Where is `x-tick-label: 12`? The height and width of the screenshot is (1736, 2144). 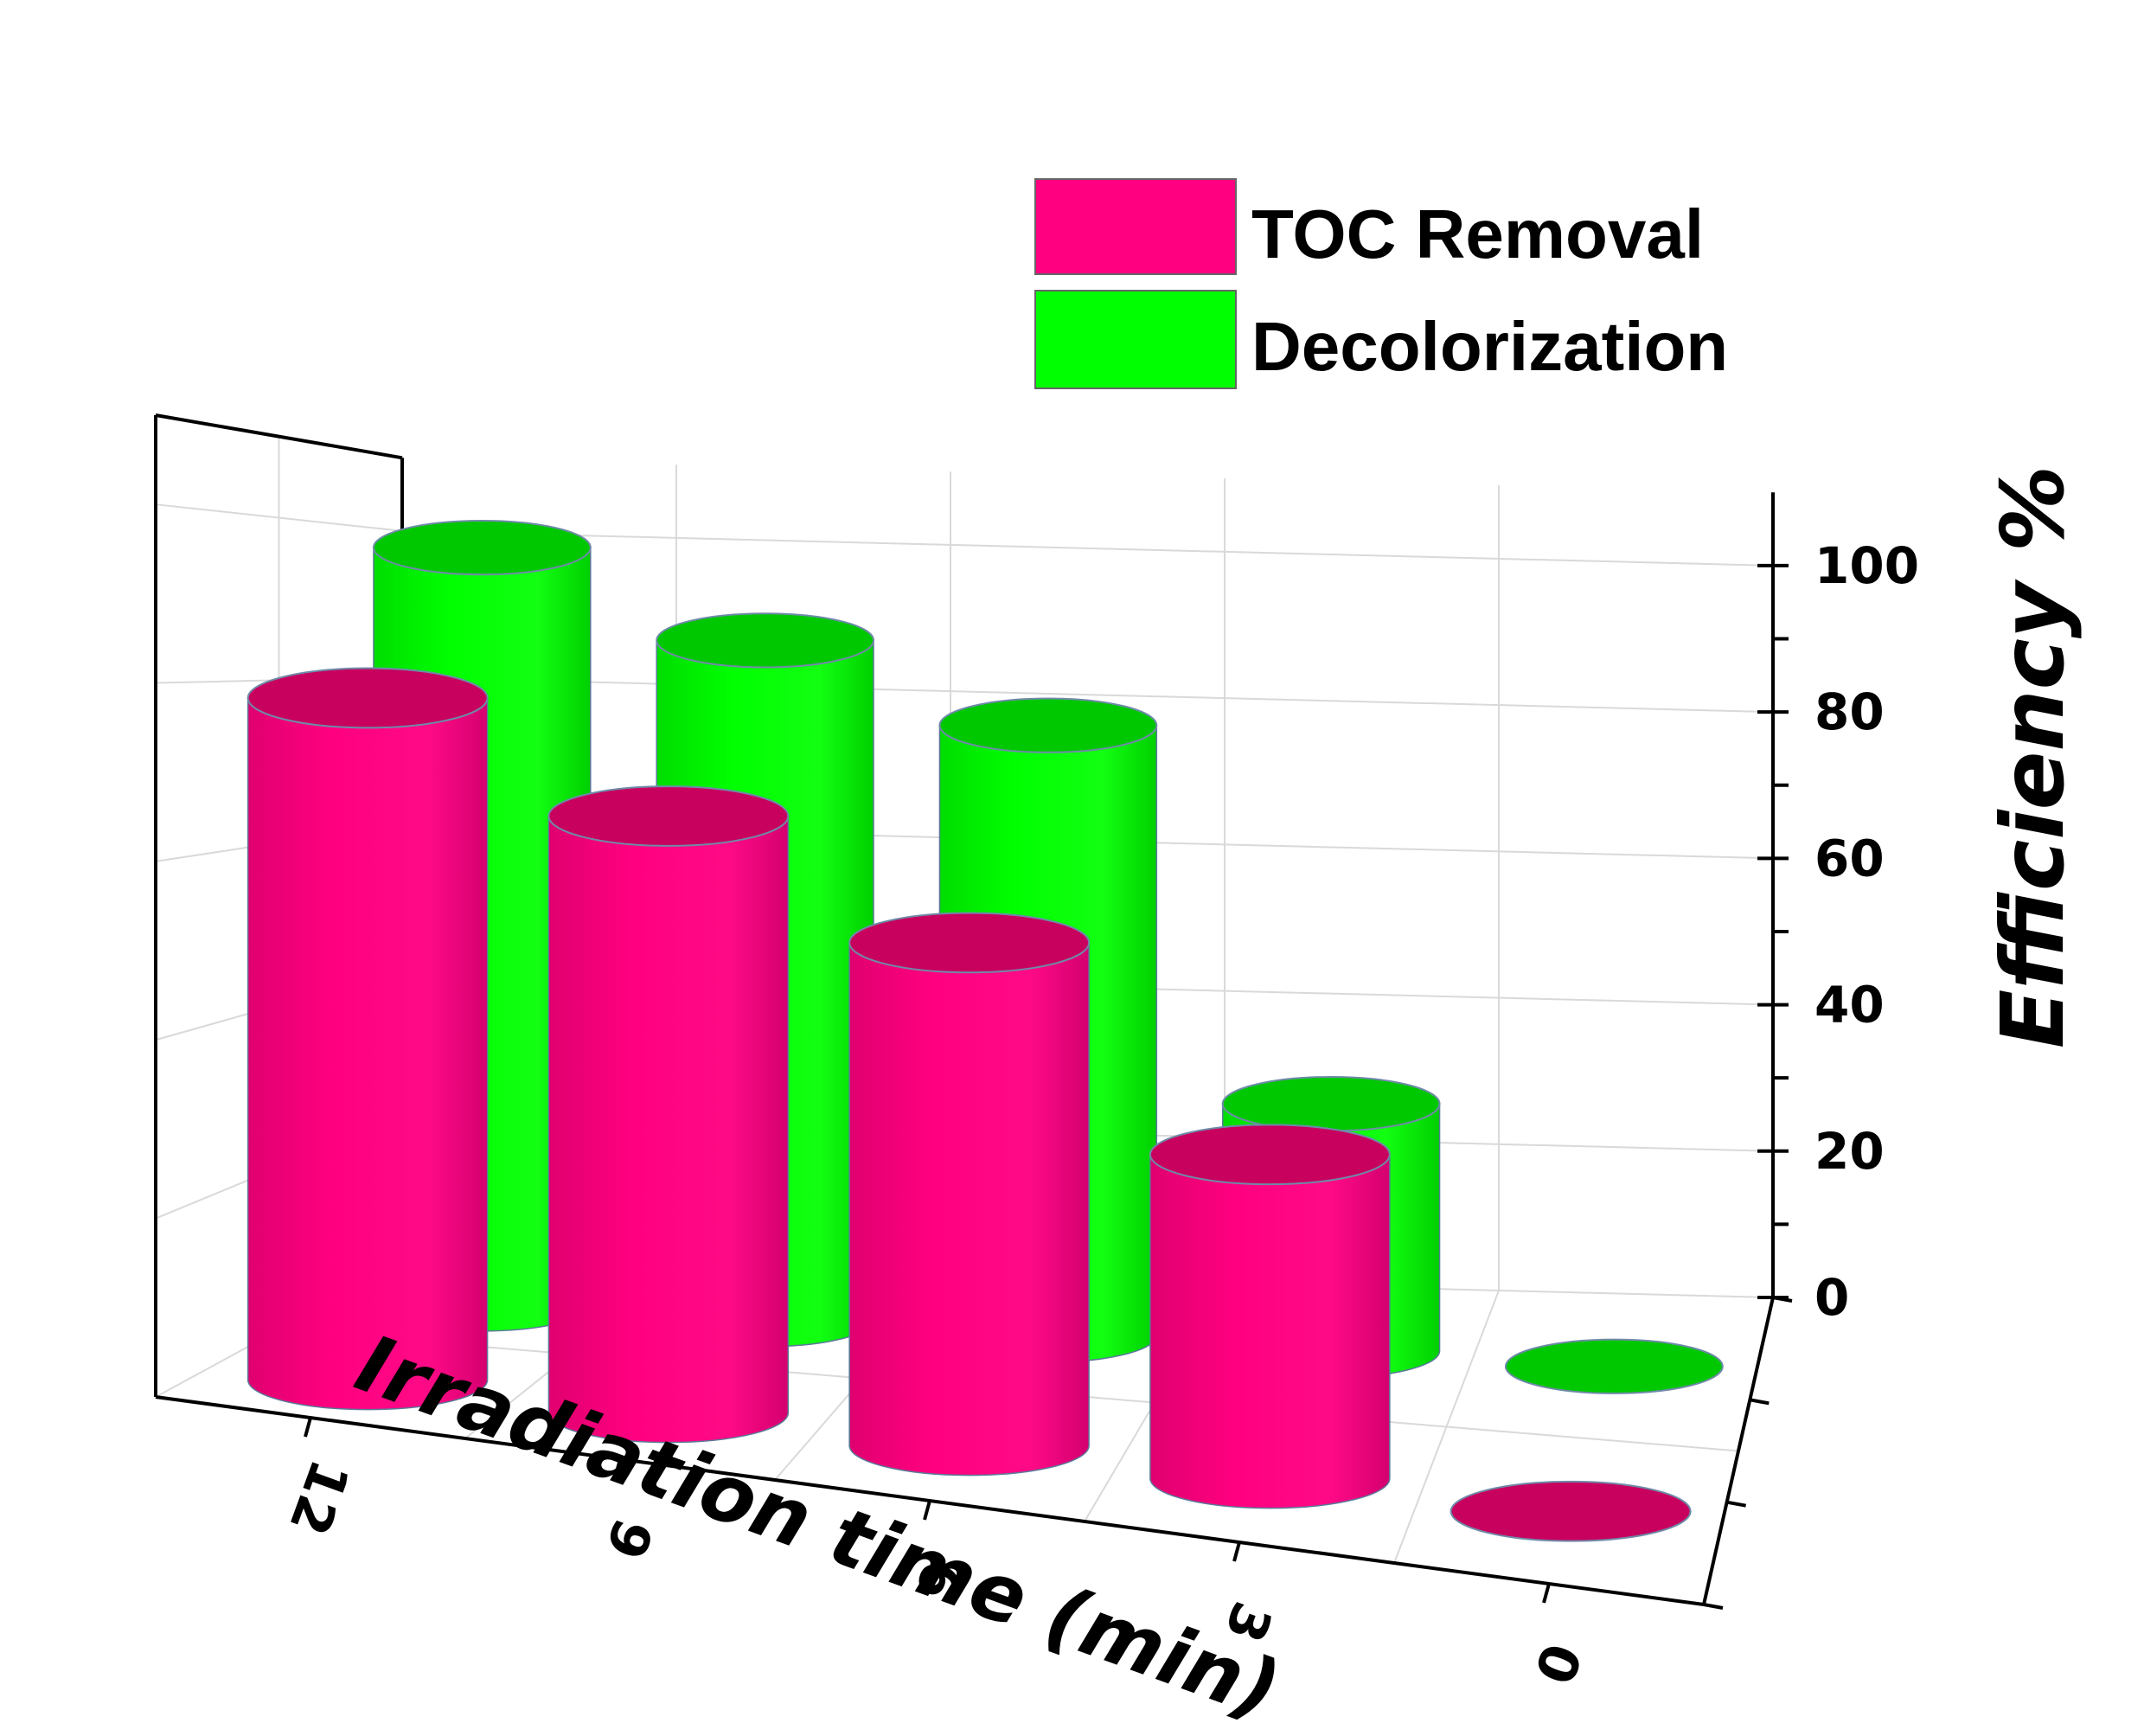 x-tick-label: 12 is located at coordinates (319, 1497).